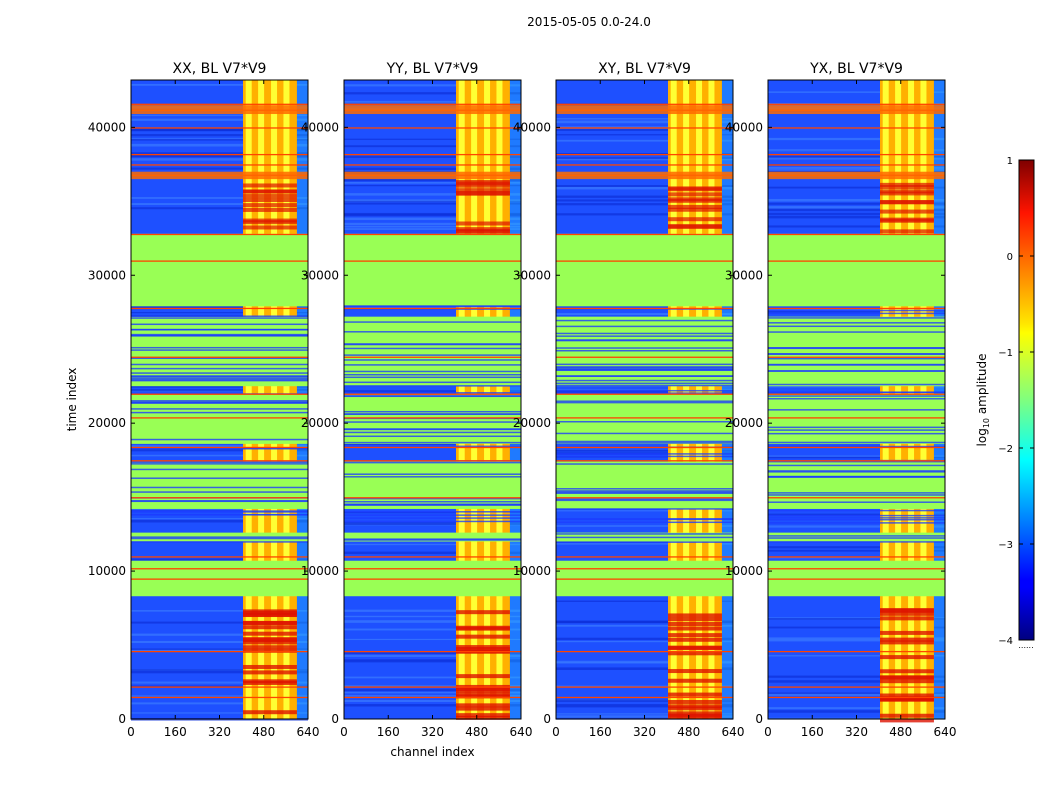 The height and width of the screenshot is (800, 1050). I want to click on flagged-rows, so click(432, 537).